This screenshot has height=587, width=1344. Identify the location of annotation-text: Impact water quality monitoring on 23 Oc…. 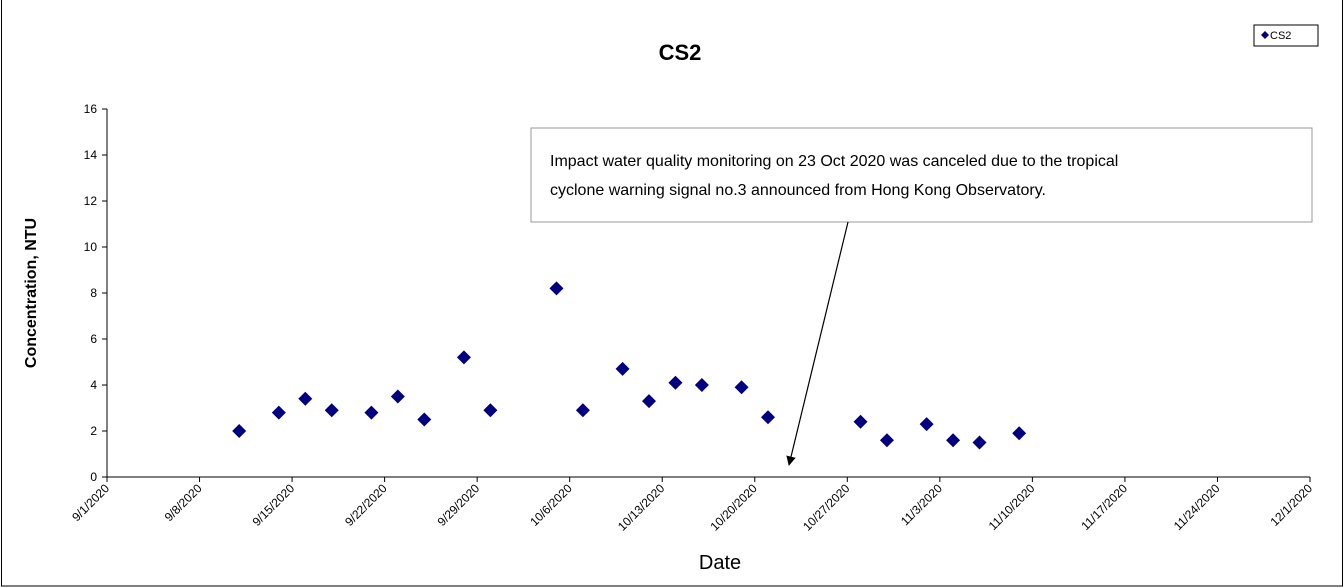
(834, 161).